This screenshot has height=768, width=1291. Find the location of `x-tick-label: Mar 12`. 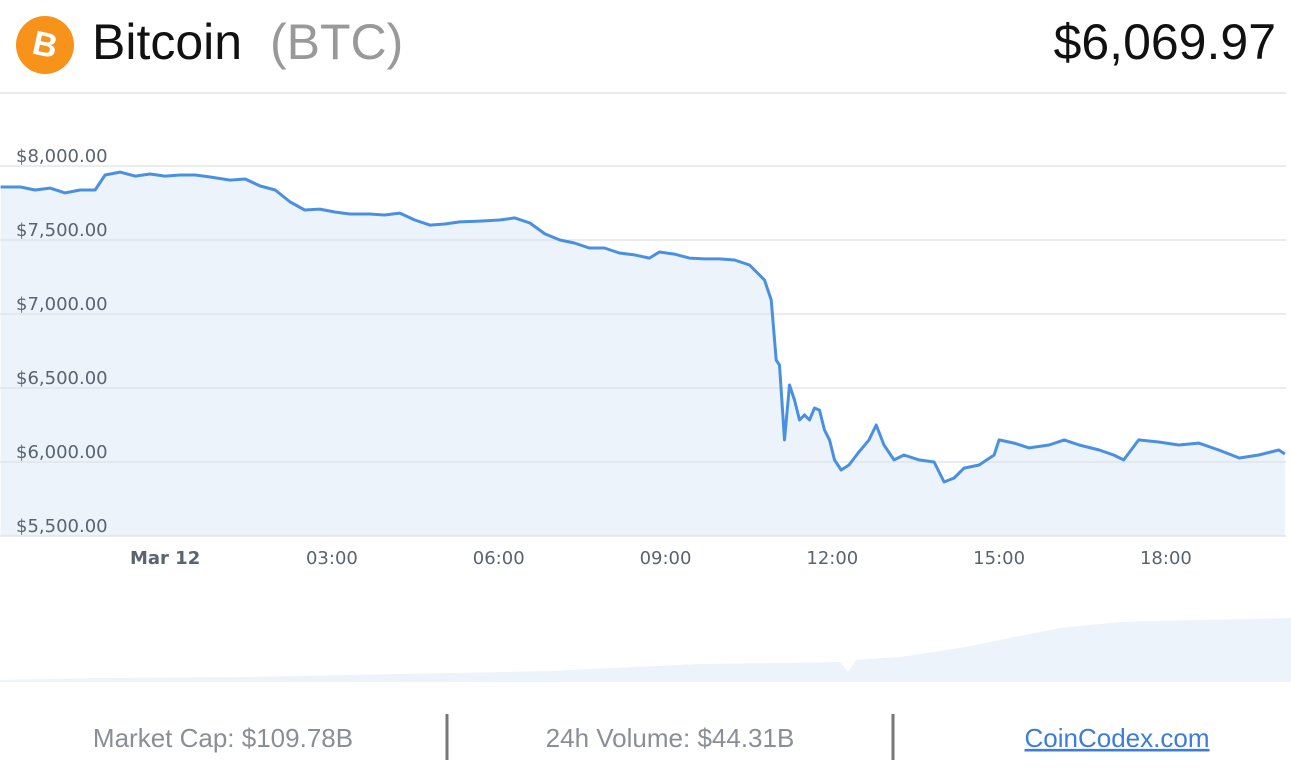

x-tick-label: Mar 12 is located at coordinates (165, 558).